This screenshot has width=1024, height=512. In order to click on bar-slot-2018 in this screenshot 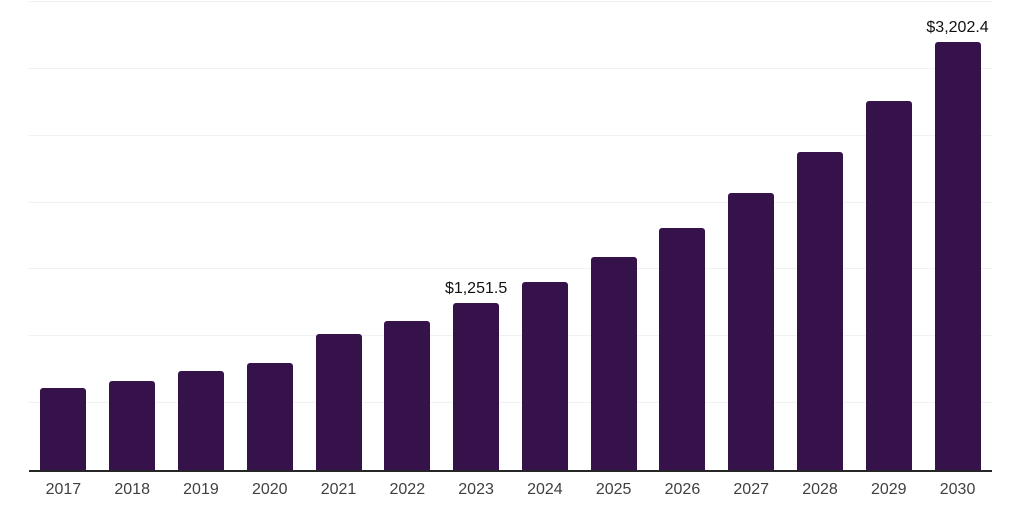, I will do `click(132, 235)`.